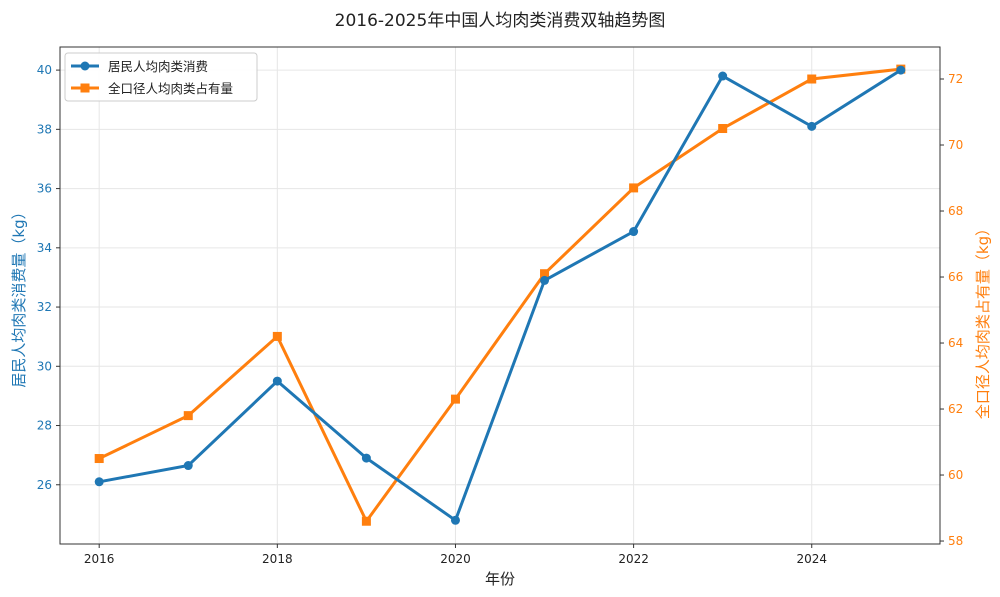 The image size is (1000, 597). Describe the element at coordinates (983, 320) in the screenshot. I see `right-axis-label: 全口径人均肉类占有量（kg）` at that location.